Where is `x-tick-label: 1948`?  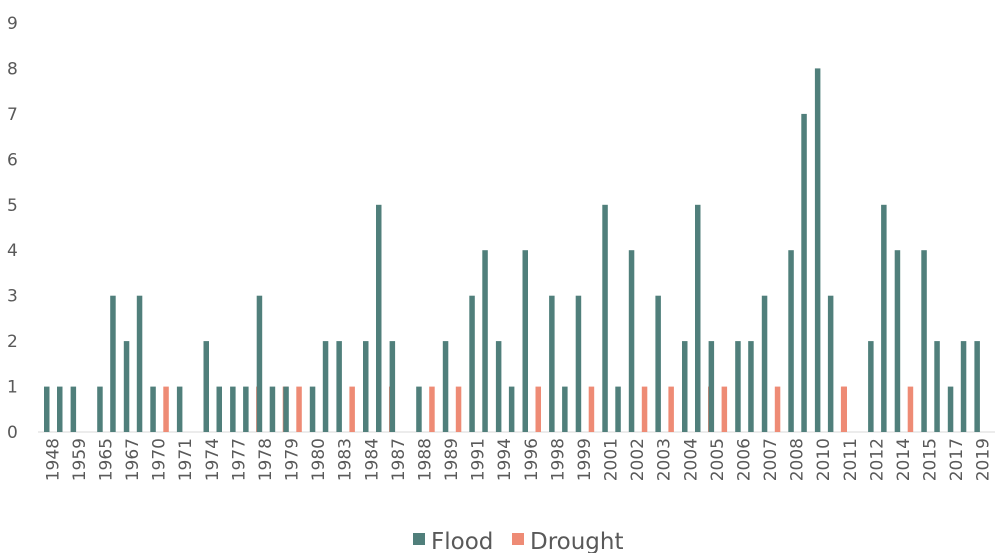 x-tick-label: 1948 is located at coordinates (53, 459).